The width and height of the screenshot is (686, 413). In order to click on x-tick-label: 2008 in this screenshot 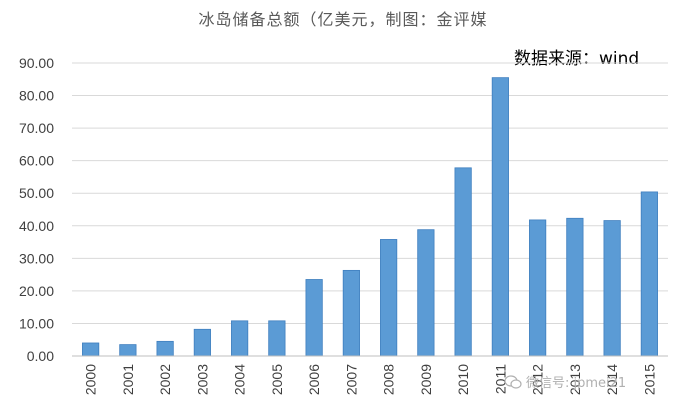, I will do `click(389, 379)`.